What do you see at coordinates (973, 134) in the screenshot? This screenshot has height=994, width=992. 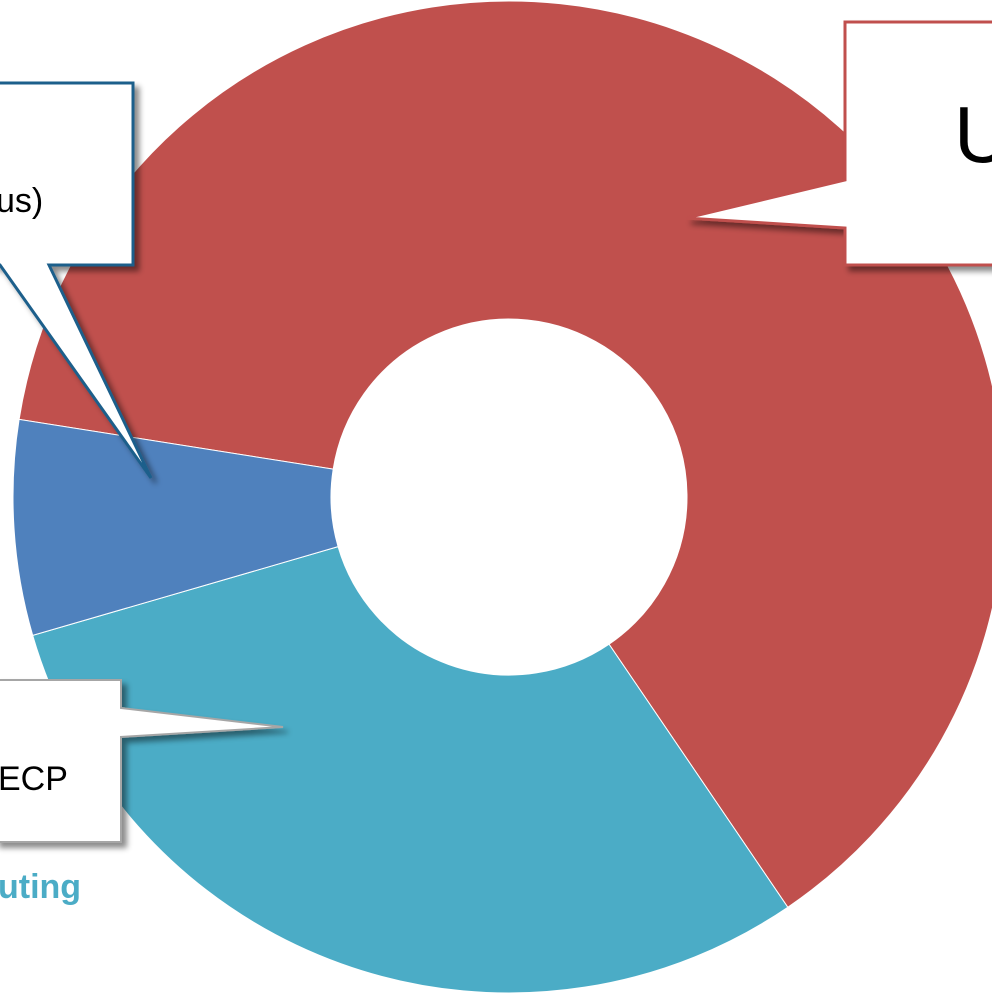 I see `callout-label-top-right: U` at bounding box center [973, 134].